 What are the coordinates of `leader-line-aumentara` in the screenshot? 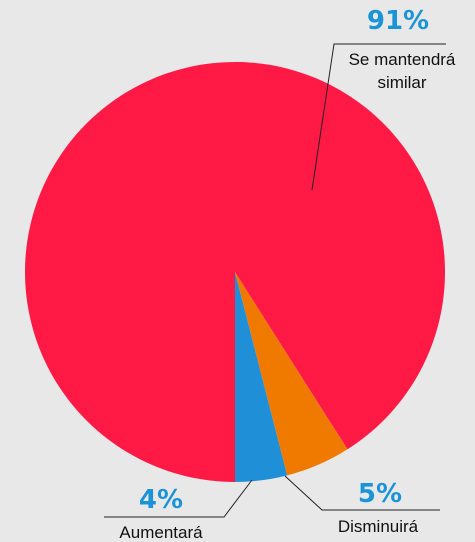 It's located at (178, 498).